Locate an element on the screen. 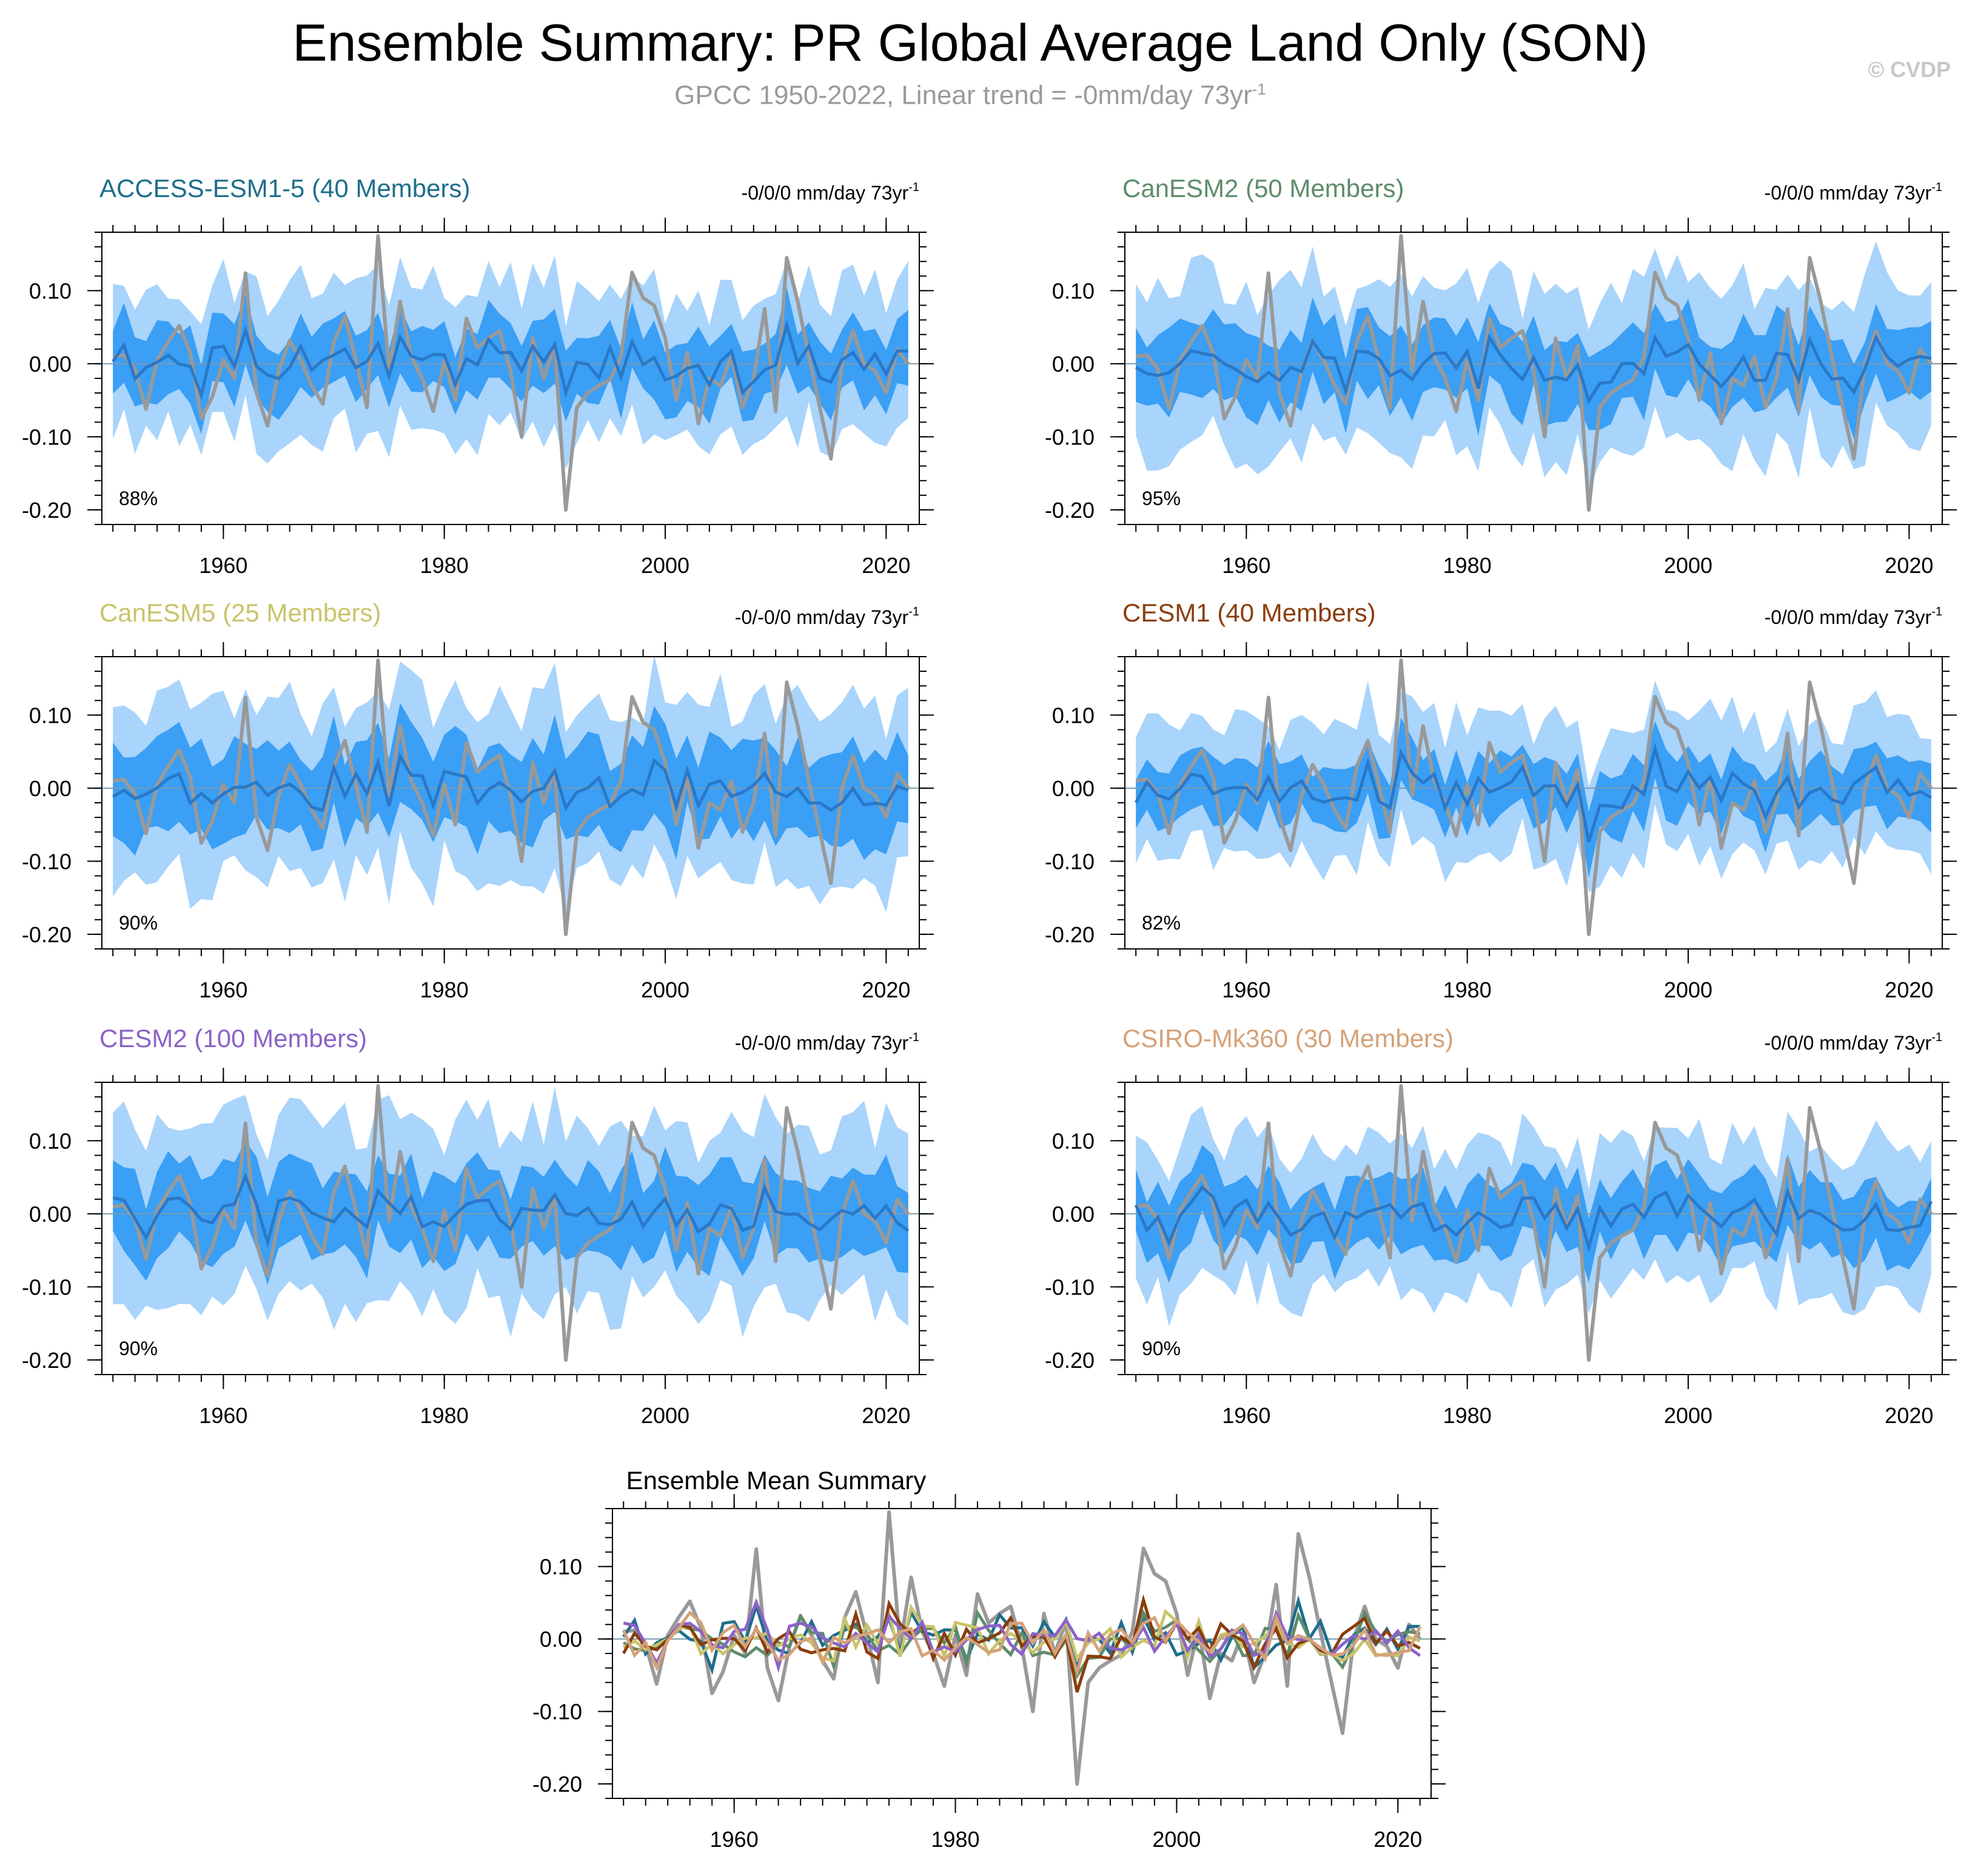  percent-label: 95% is located at coordinates (1161, 498).